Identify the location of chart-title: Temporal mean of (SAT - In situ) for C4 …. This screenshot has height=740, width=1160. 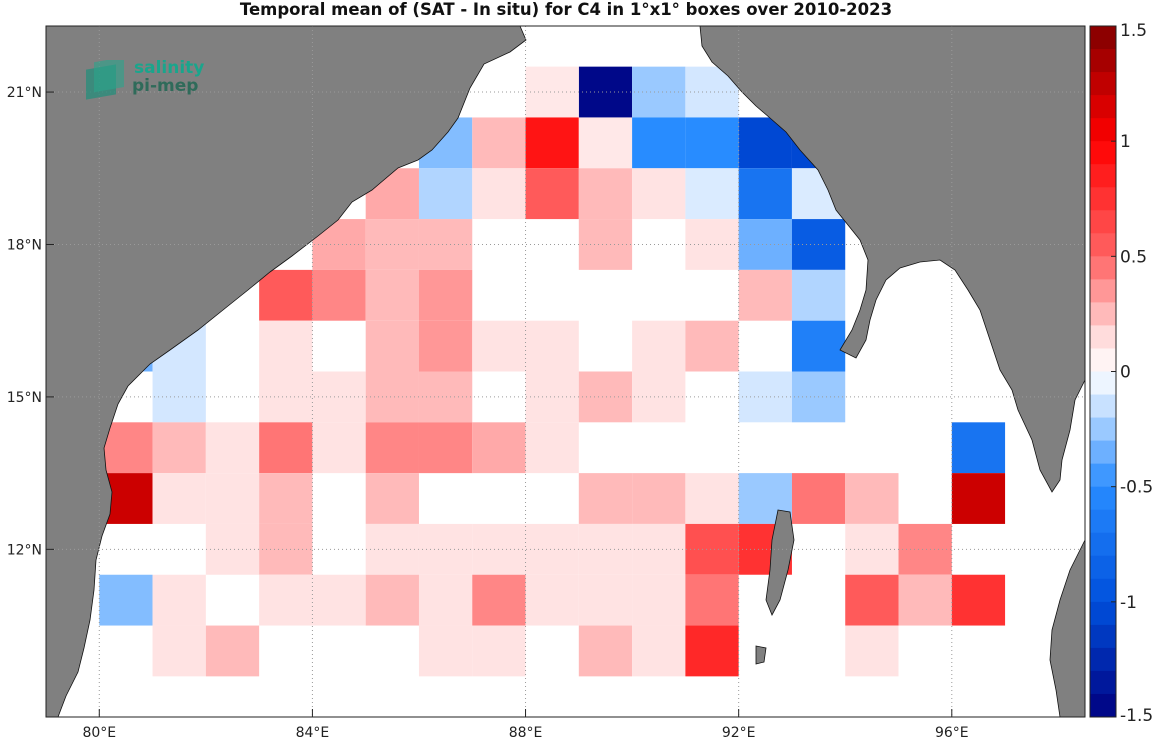
(566, 9).